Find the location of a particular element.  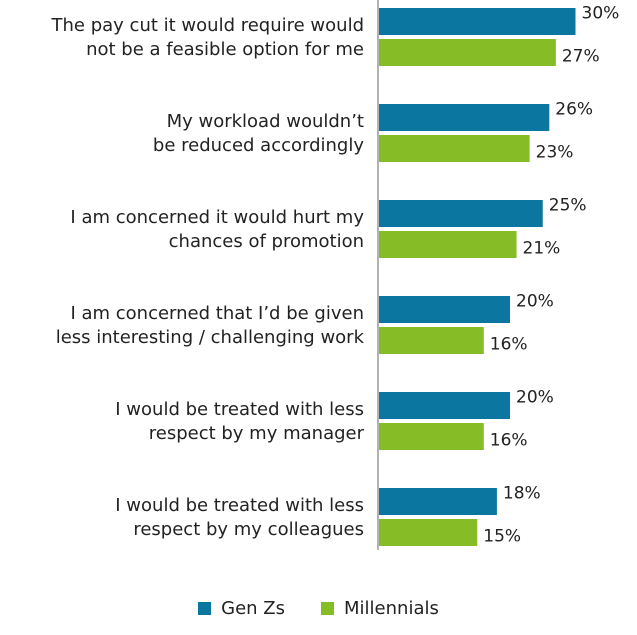

category-label-line: The pay cut it would require would is located at coordinates (207, 25).